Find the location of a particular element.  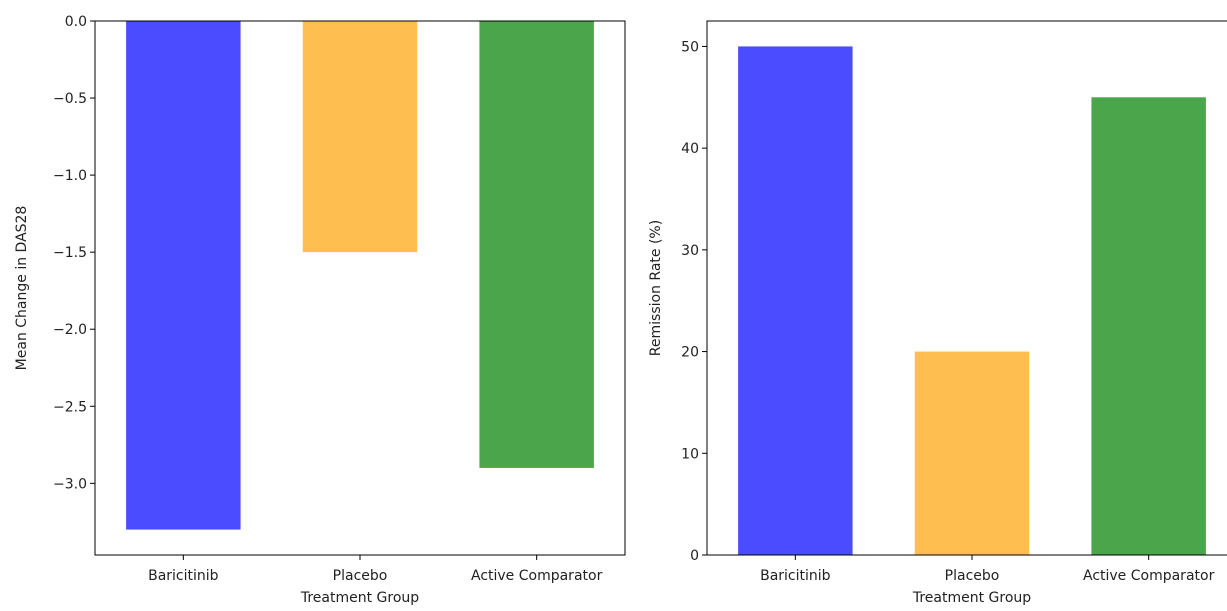

y-tick-label: −0.5 is located at coordinates (70, 99).